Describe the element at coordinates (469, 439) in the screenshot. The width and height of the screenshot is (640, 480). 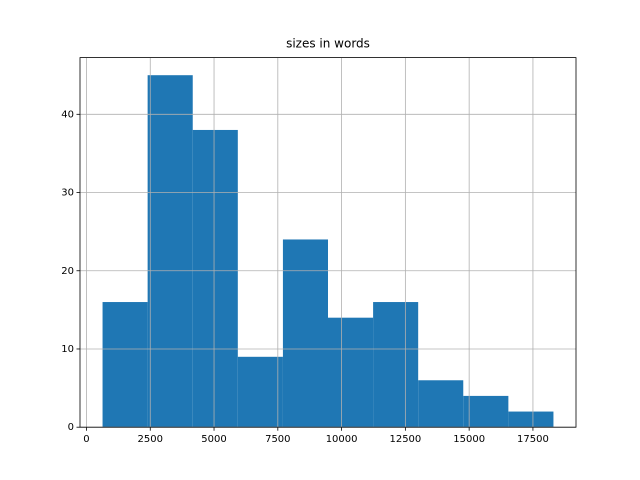
I see `x-tick-label: 15000` at that location.